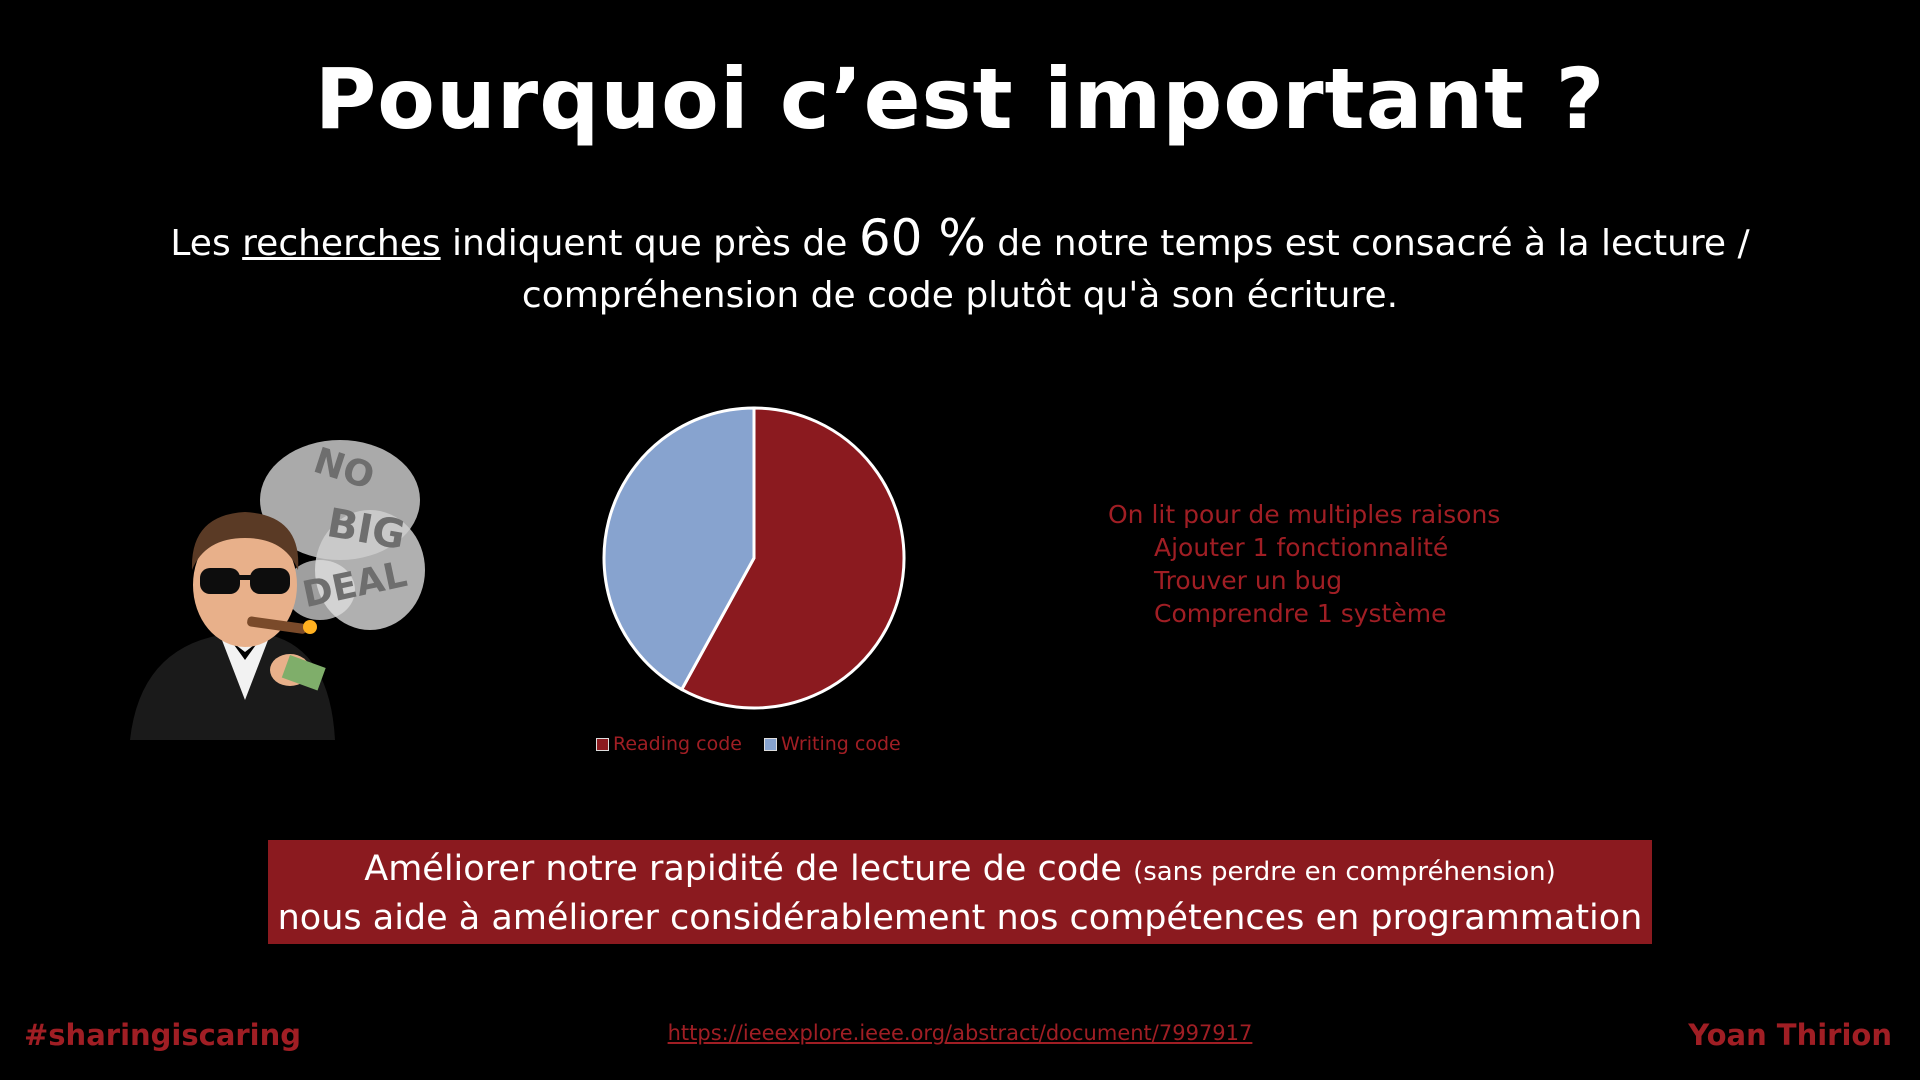 The width and height of the screenshot is (1920, 1080). What do you see at coordinates (277, 625) in the screenshot?
I see `cigar` at bounding box center [277, 625].